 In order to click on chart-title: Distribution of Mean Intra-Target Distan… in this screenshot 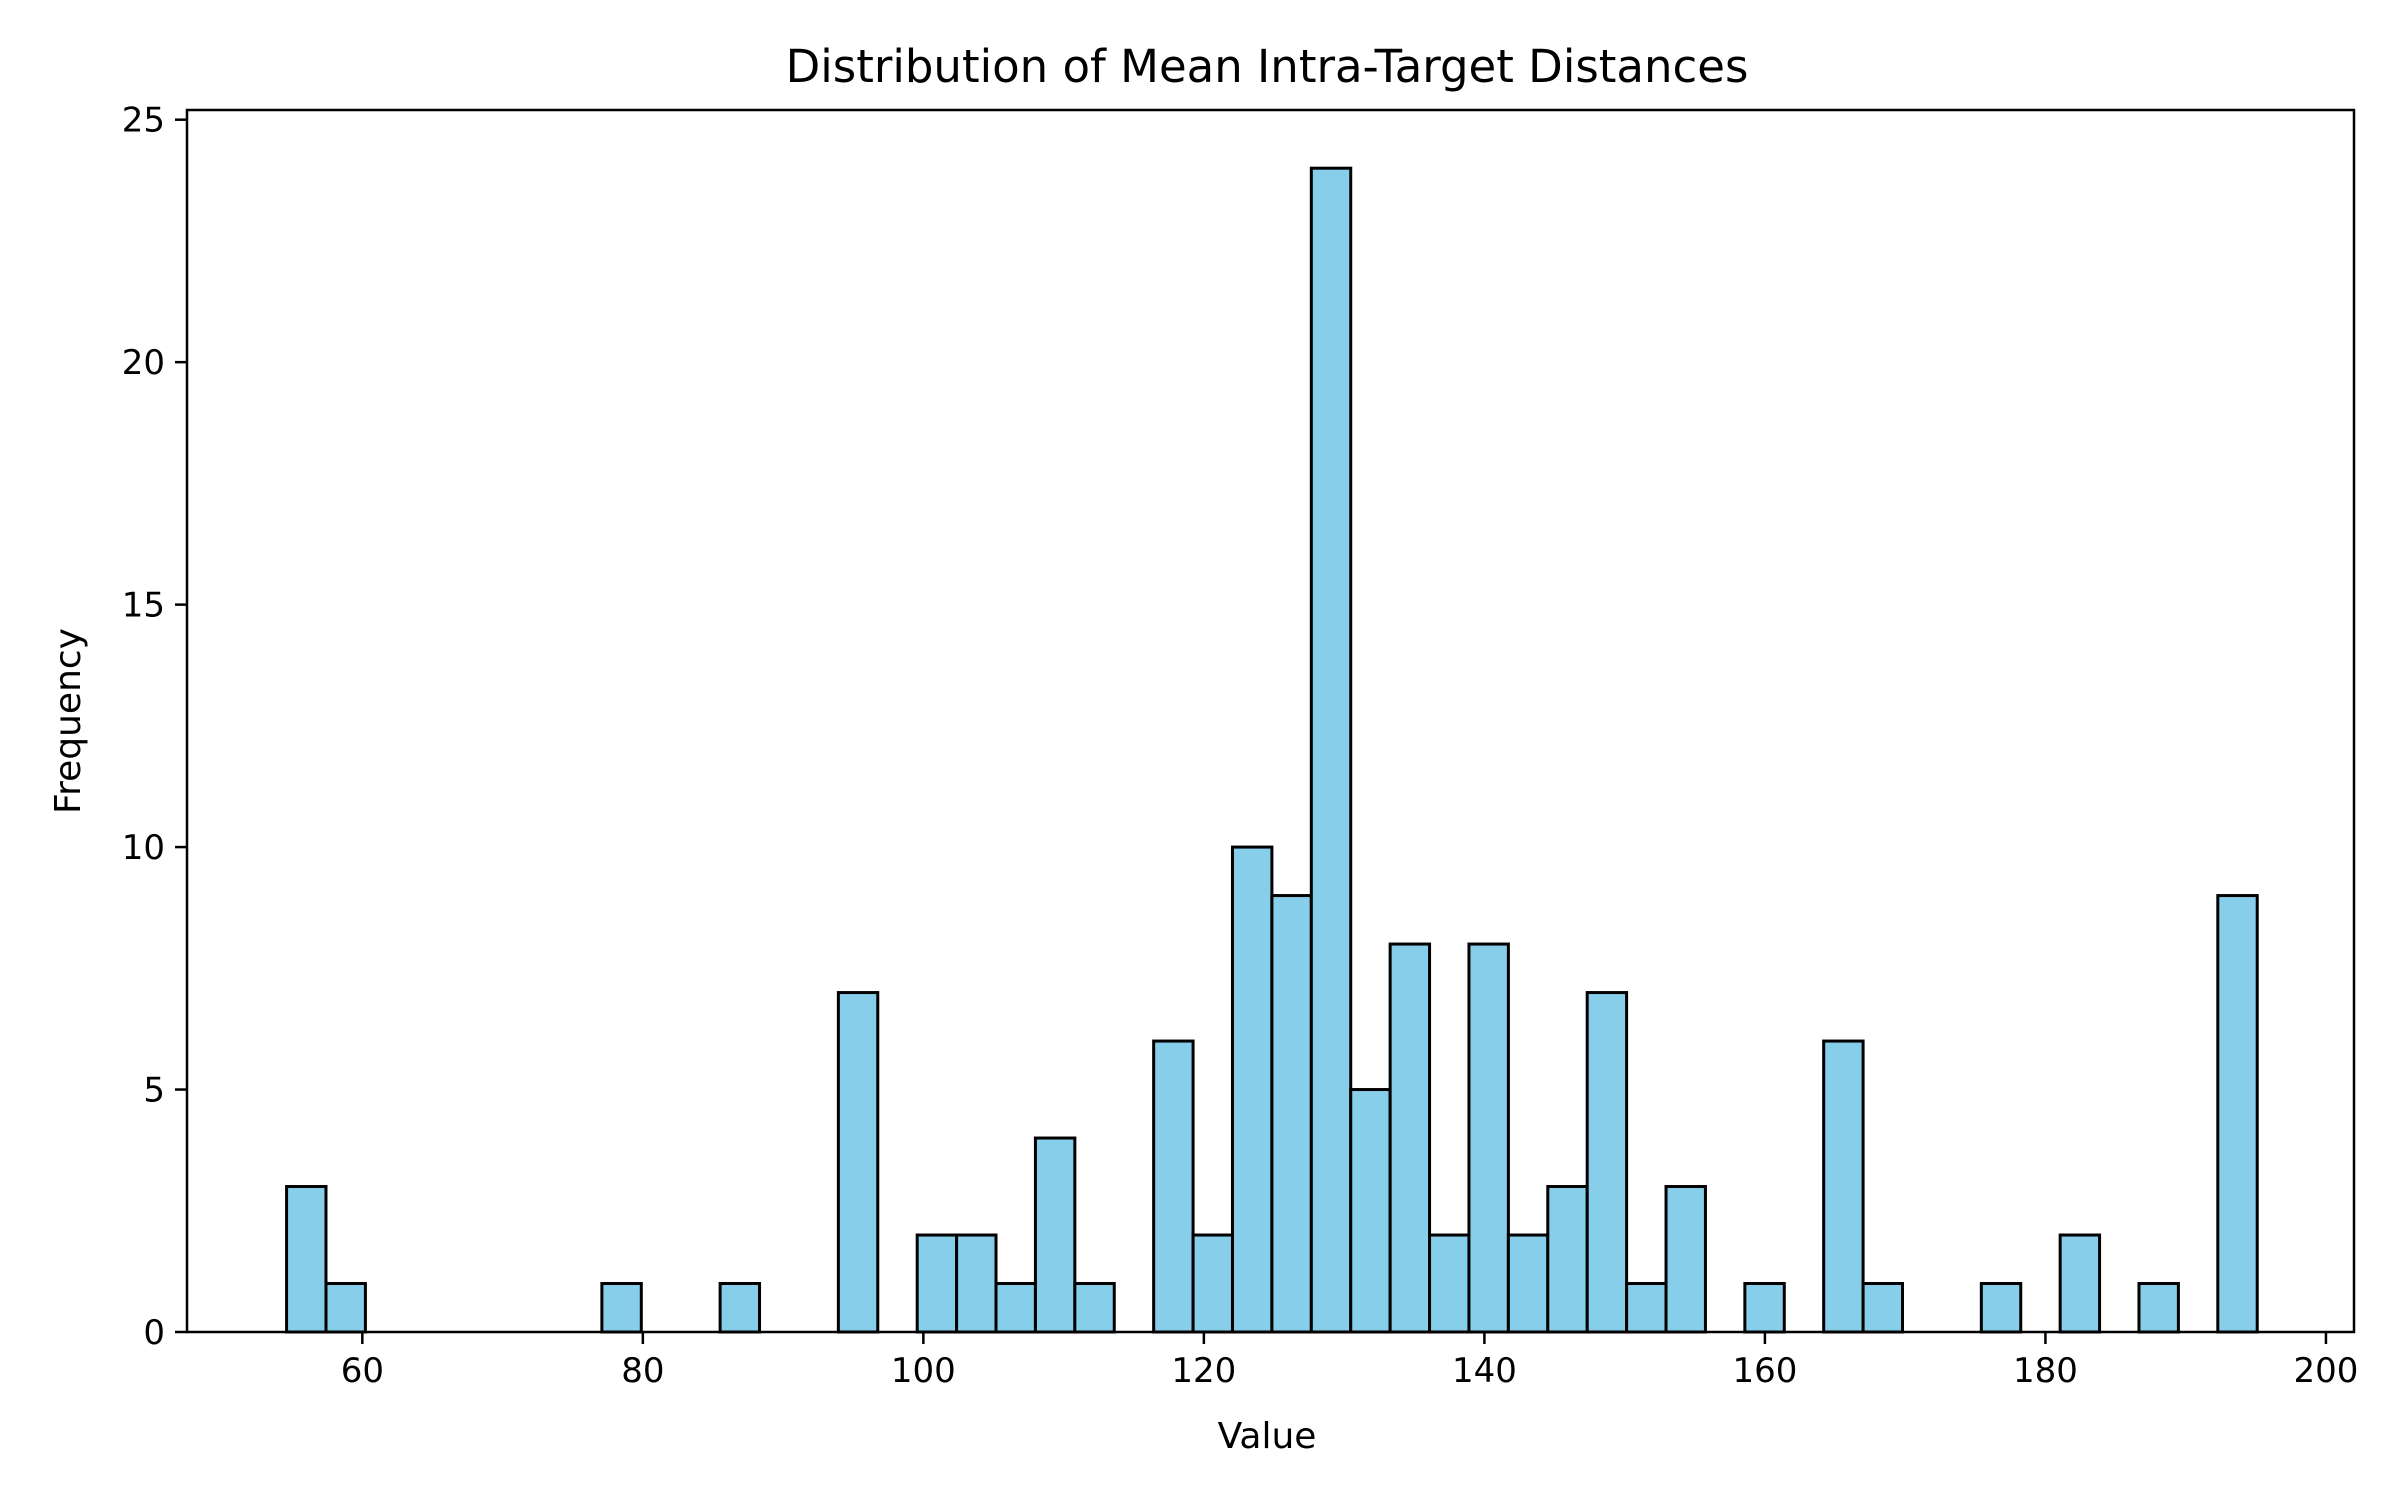, I will do `click(1267, 66)`.